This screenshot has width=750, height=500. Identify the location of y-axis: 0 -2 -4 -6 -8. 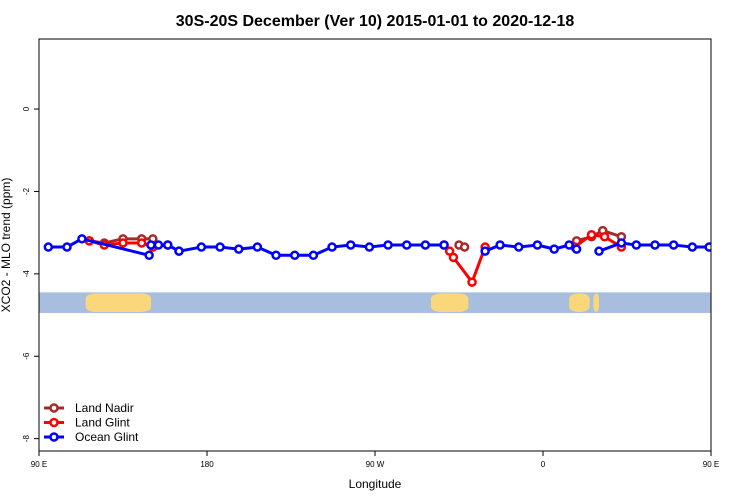
(30, 274).